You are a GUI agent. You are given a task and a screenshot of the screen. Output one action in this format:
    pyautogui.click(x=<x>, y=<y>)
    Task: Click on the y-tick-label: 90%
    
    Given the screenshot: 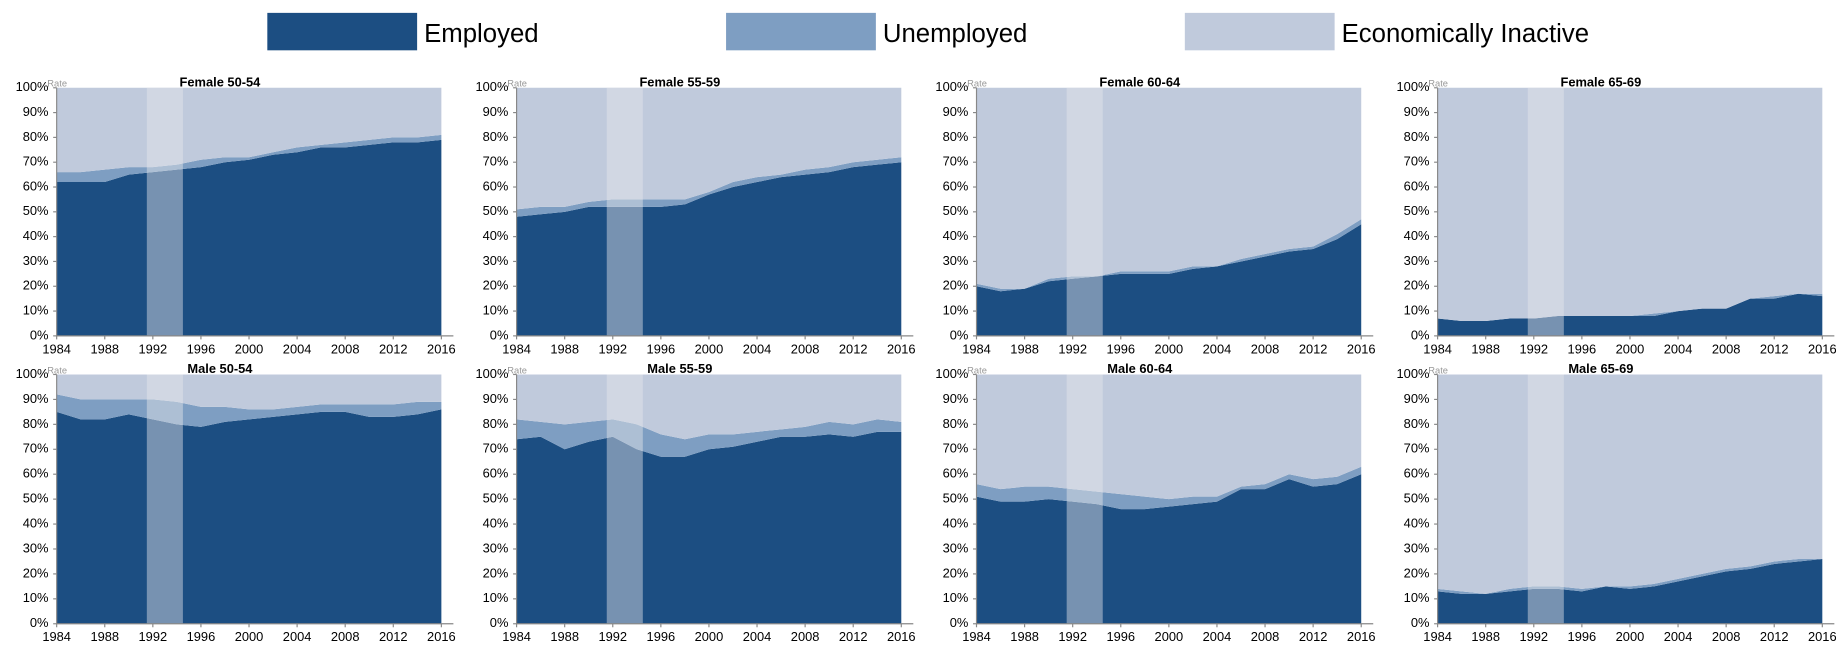 What is the action you would take?
    pyautogui.click(x=36, y=111)
    